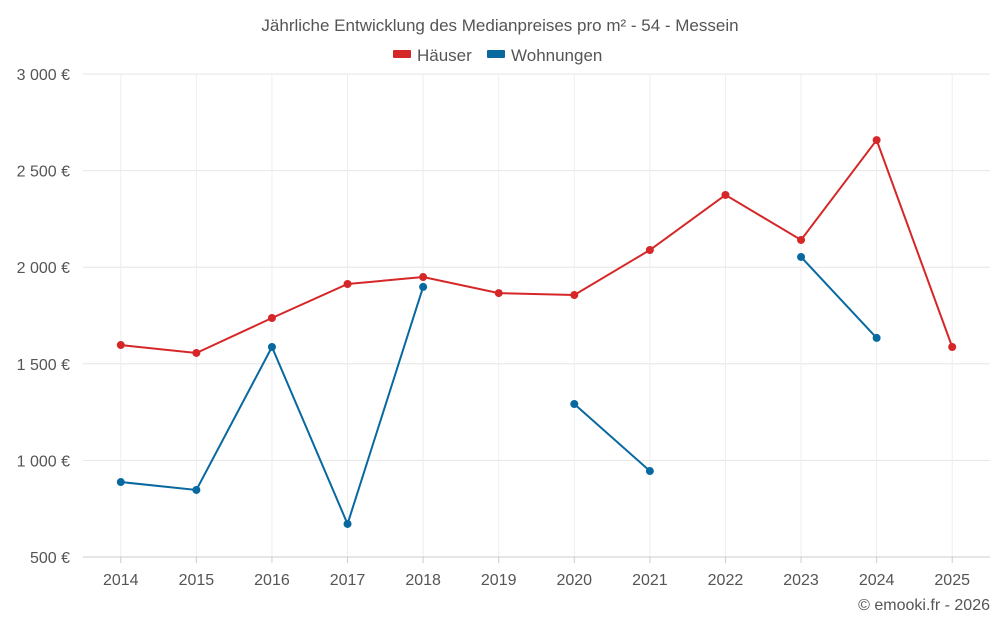 This screenshot has height=625, width=1000. I want to click on legend: Häuser Wohnungen, so click(497, 55).